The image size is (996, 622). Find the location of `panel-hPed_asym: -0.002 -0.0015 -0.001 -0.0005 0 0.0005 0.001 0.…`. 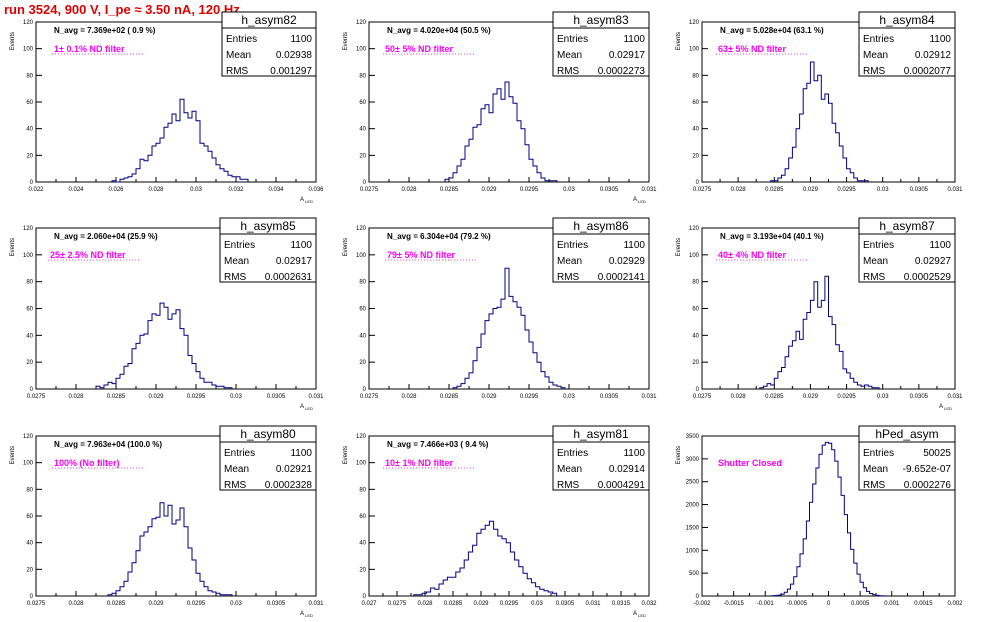

panel-hPed_asym: -0.002 -0.0015 -0.001 -0.0005 0 0.0005 0.001 0.… is located at coordinates (819, 516).